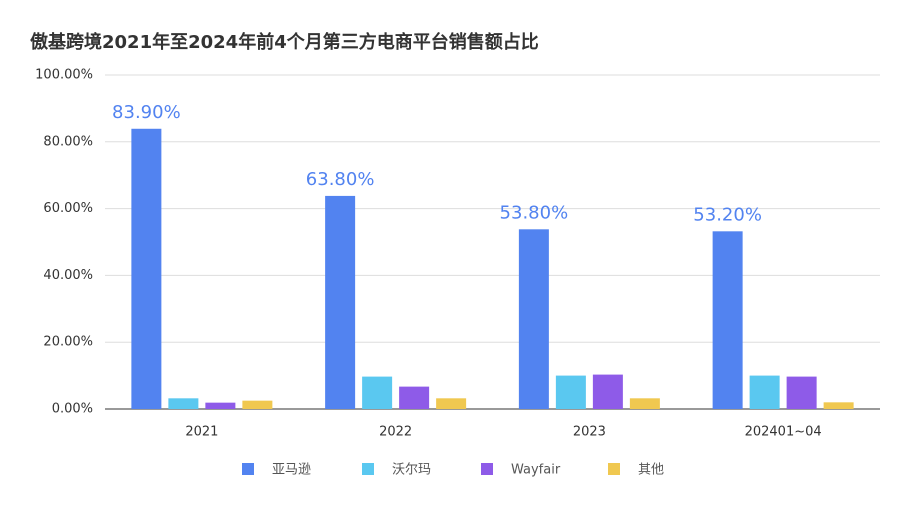  Describe the element at coordinates (146, 112) in the screenshot. I see `value-label: 83.90%` at that location.